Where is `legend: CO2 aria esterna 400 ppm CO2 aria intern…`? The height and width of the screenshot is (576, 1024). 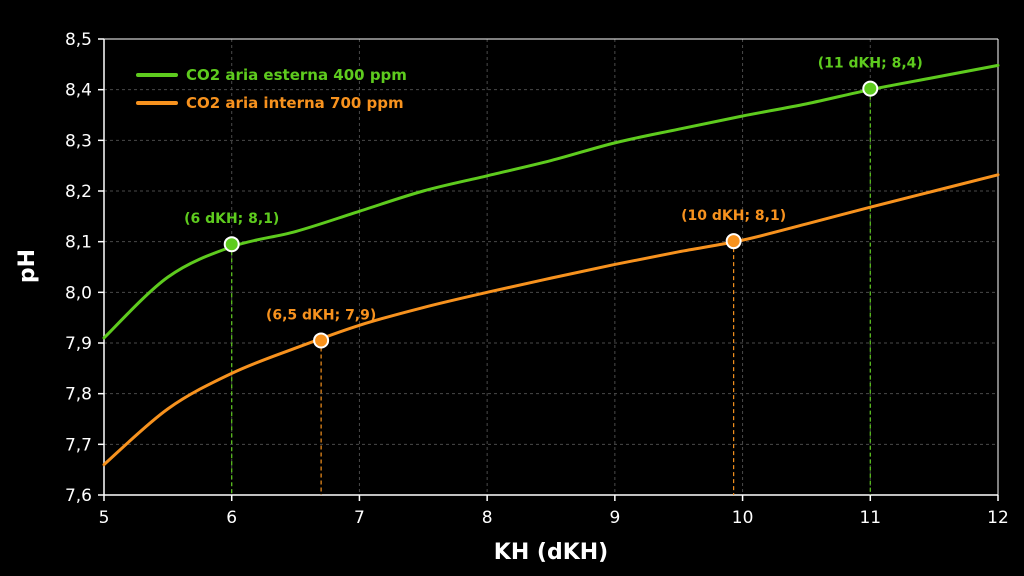 legend: CO2 aria esterna 400 ppm CO2 aria intern… is located at coordinates (271, 89).